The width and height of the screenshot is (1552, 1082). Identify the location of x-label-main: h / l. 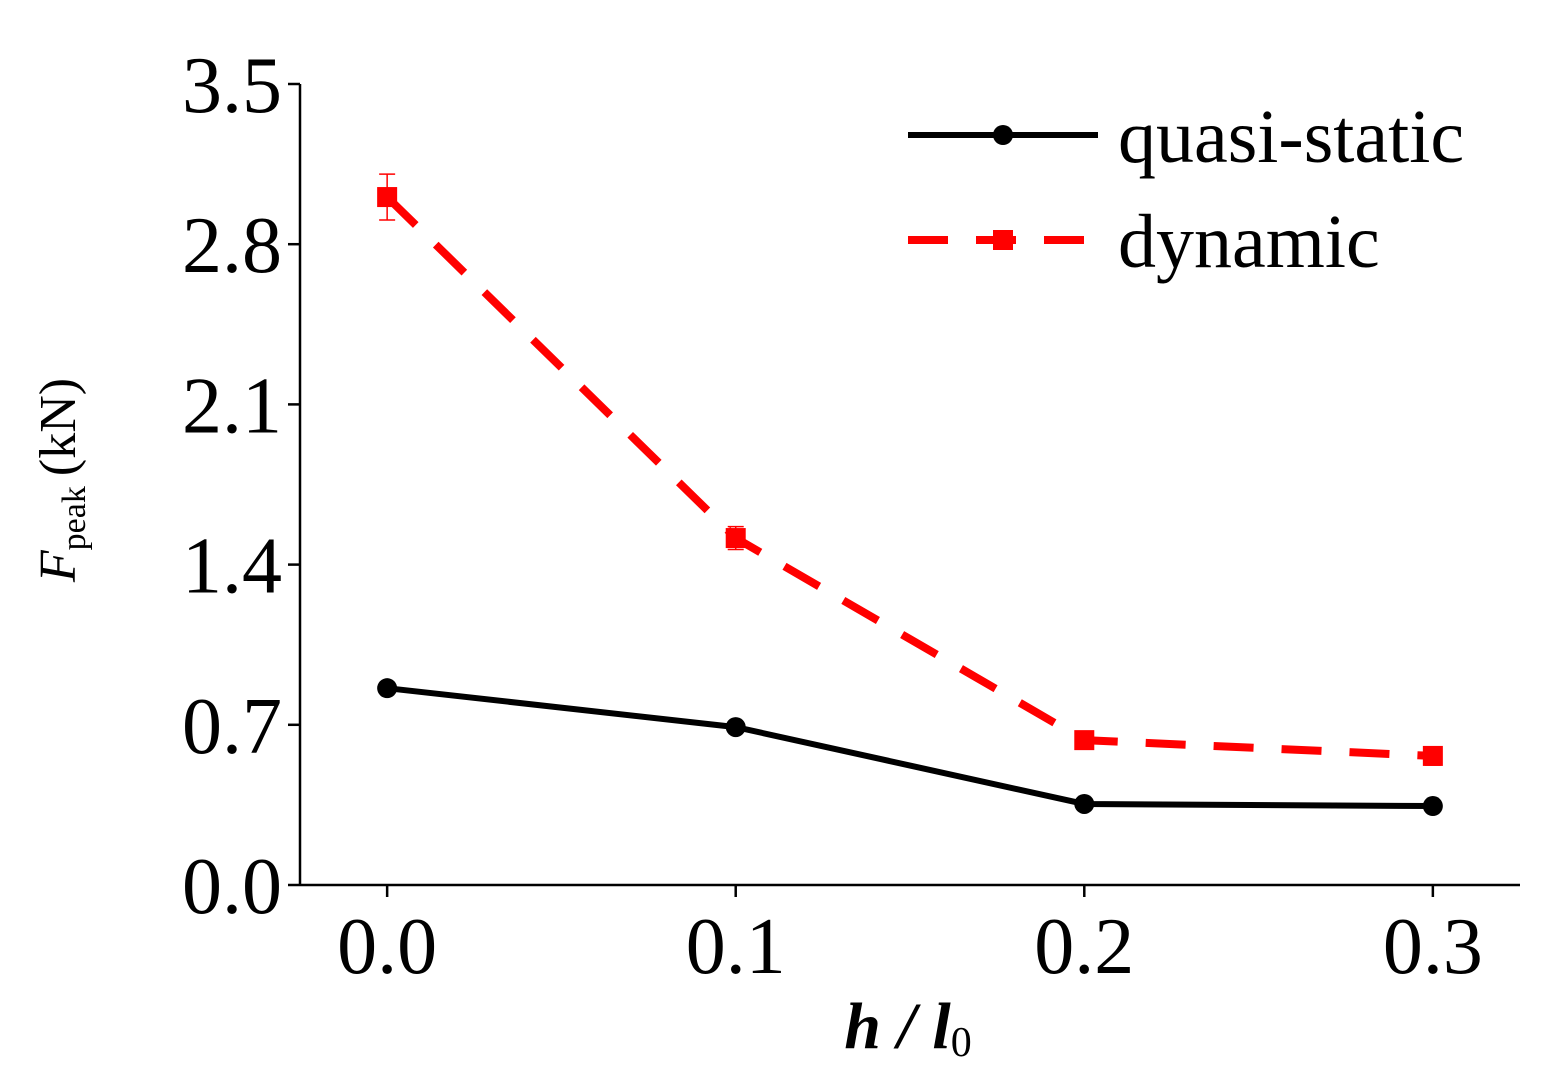
(897, 1026).